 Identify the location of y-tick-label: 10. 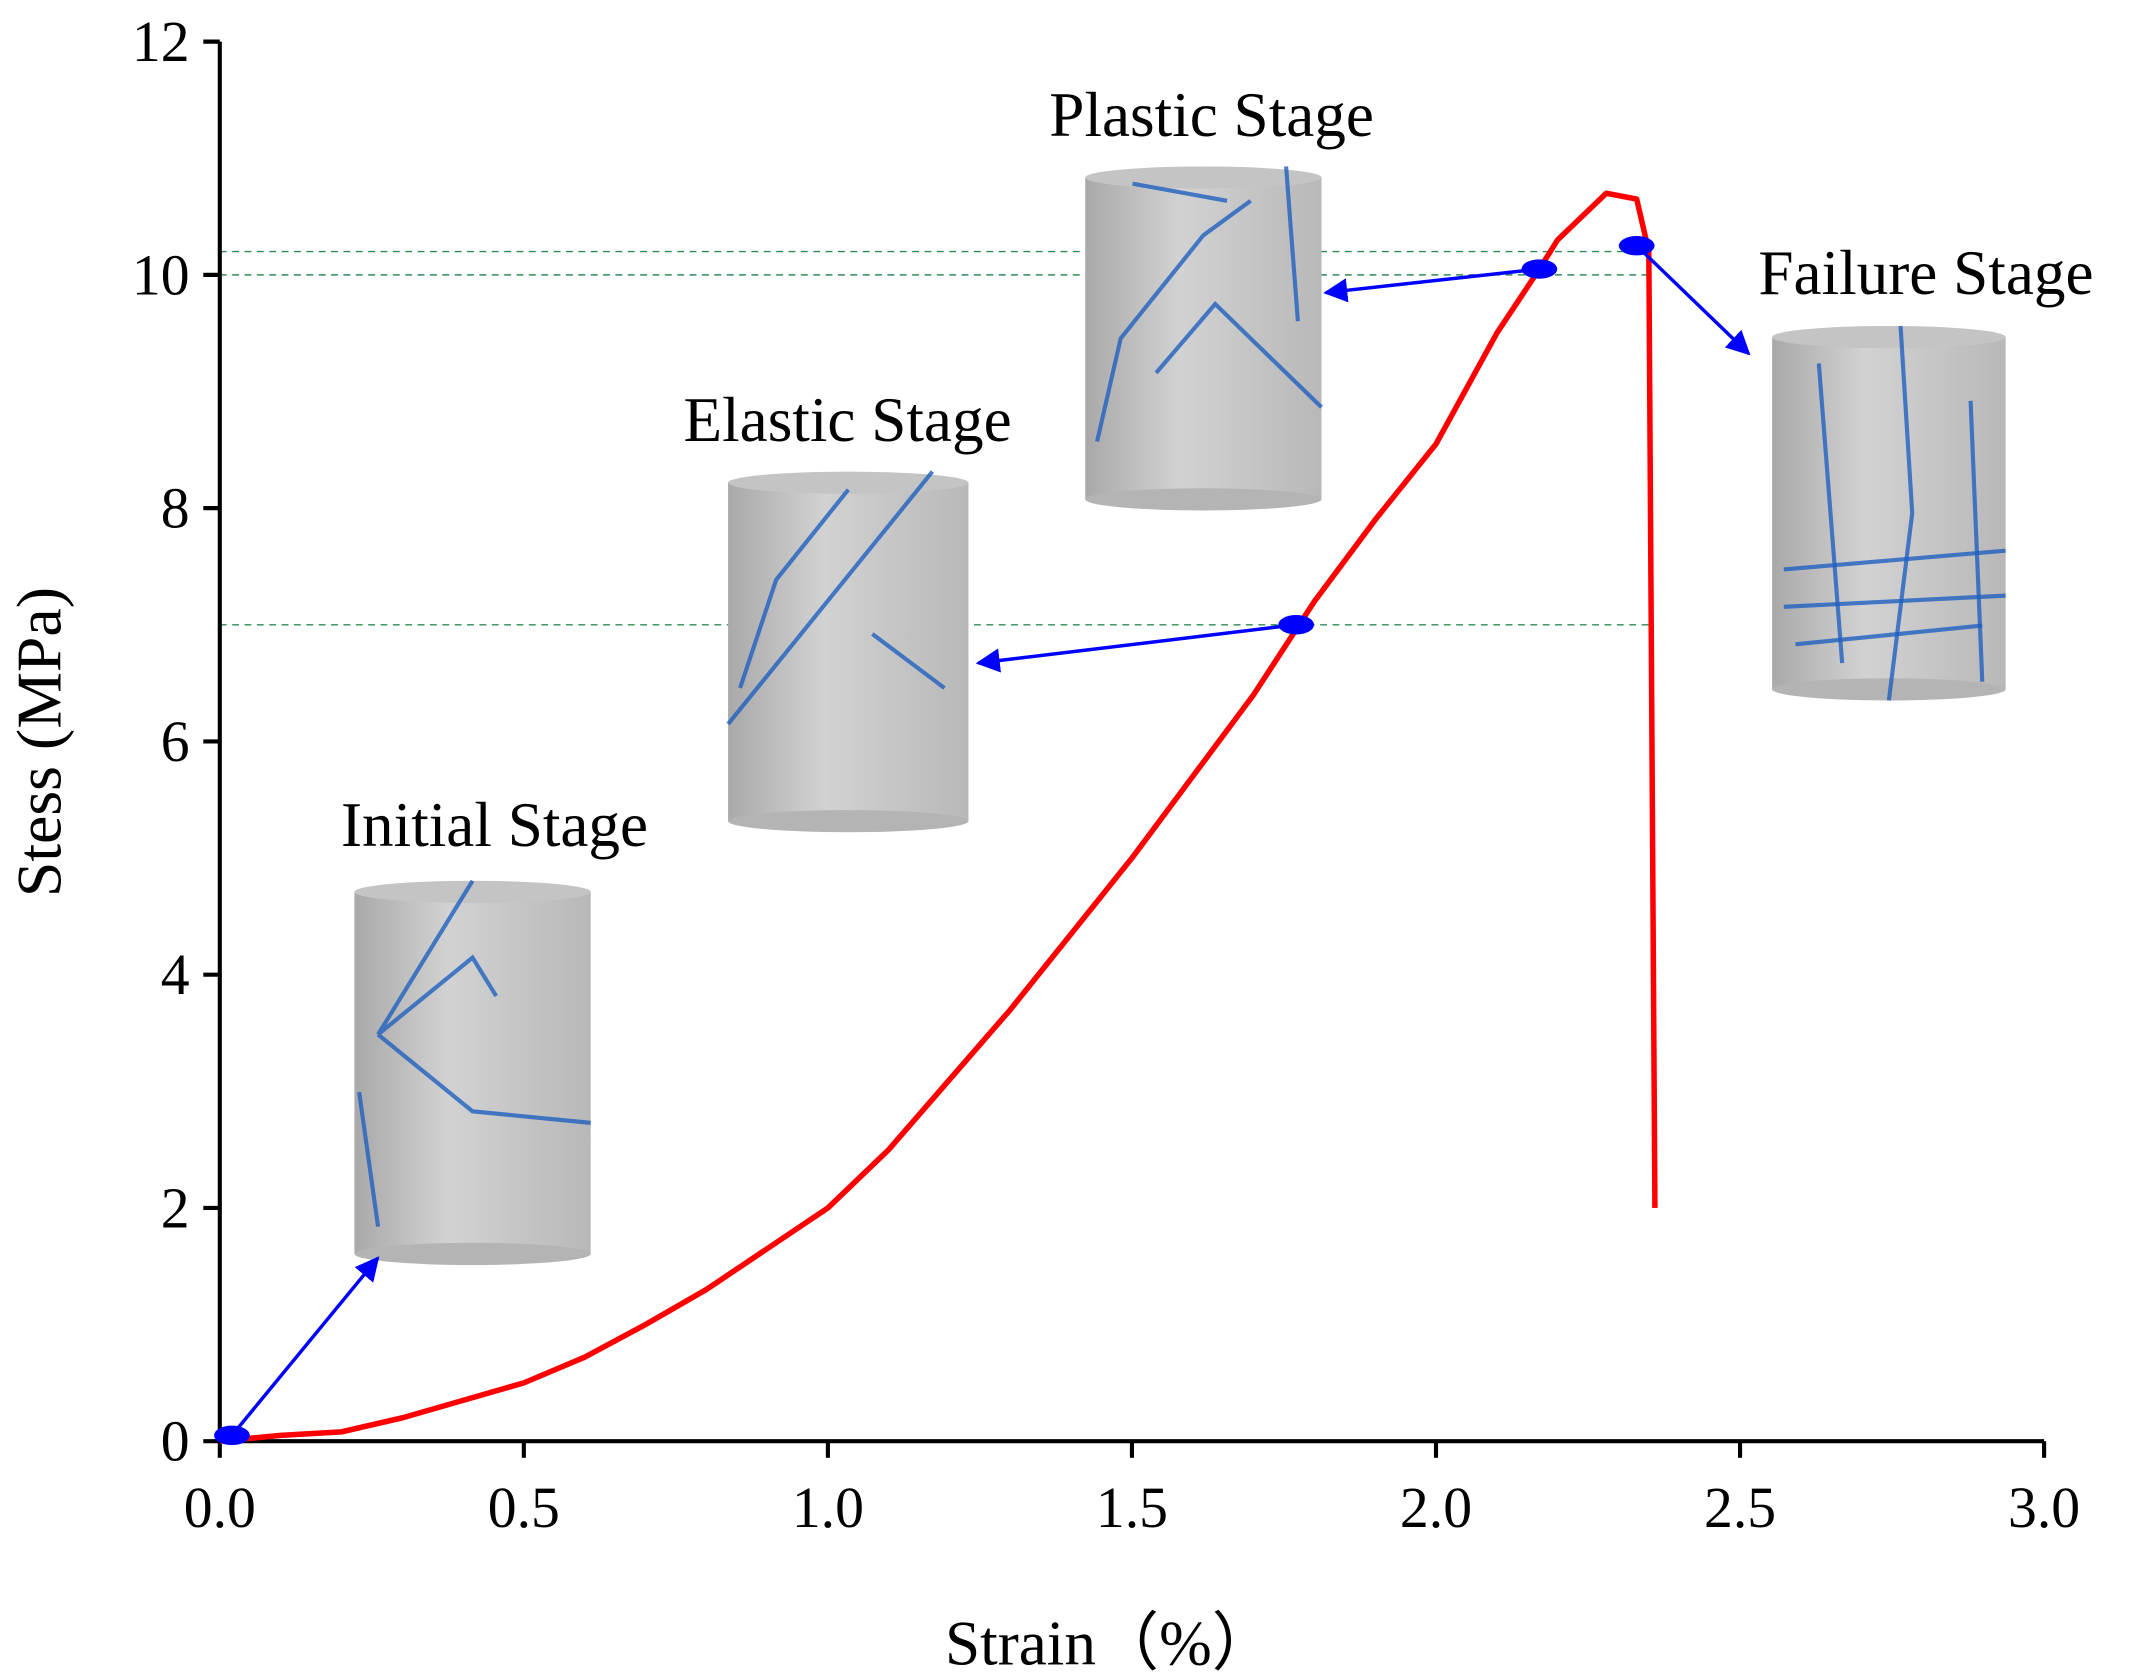
(161, 274).